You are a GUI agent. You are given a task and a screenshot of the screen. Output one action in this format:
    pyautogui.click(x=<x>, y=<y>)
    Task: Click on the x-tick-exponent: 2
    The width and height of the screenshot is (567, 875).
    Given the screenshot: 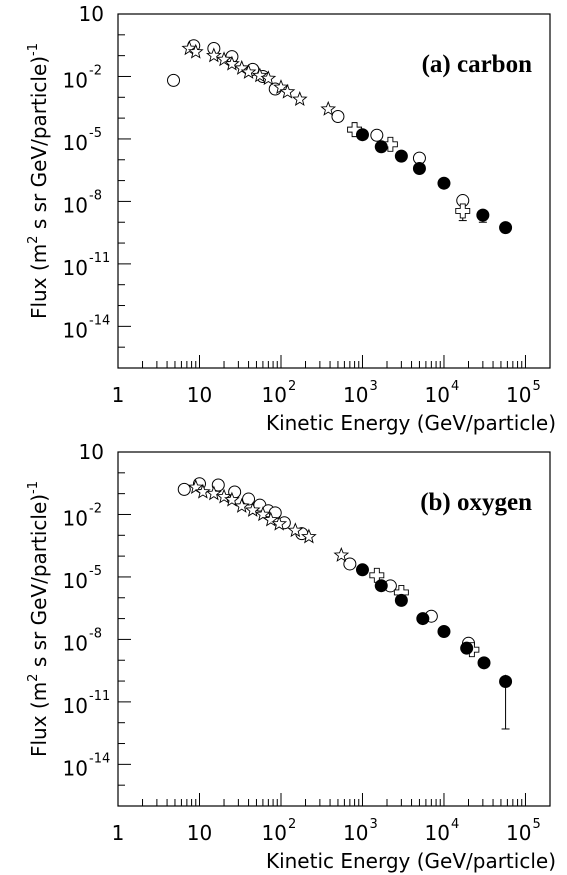 What is the action you would take?
    pyautogui.click(x=292, y=824)
    